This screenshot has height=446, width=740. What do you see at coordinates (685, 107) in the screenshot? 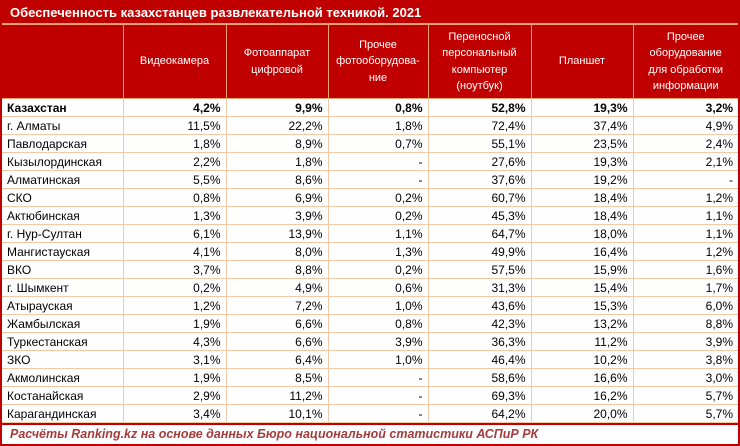
I see `value-cell: 3,2%` at bounding box center [685, 107].